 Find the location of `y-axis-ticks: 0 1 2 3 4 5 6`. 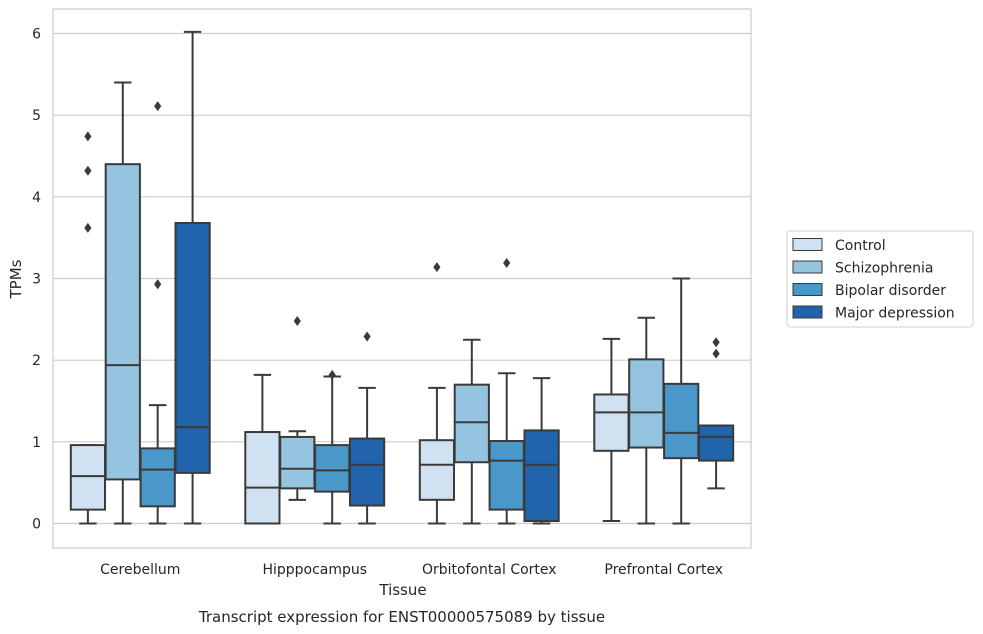

y-axis-ticks: 0 1 2 3 4 5 6 is located at coordinates (36, 280).